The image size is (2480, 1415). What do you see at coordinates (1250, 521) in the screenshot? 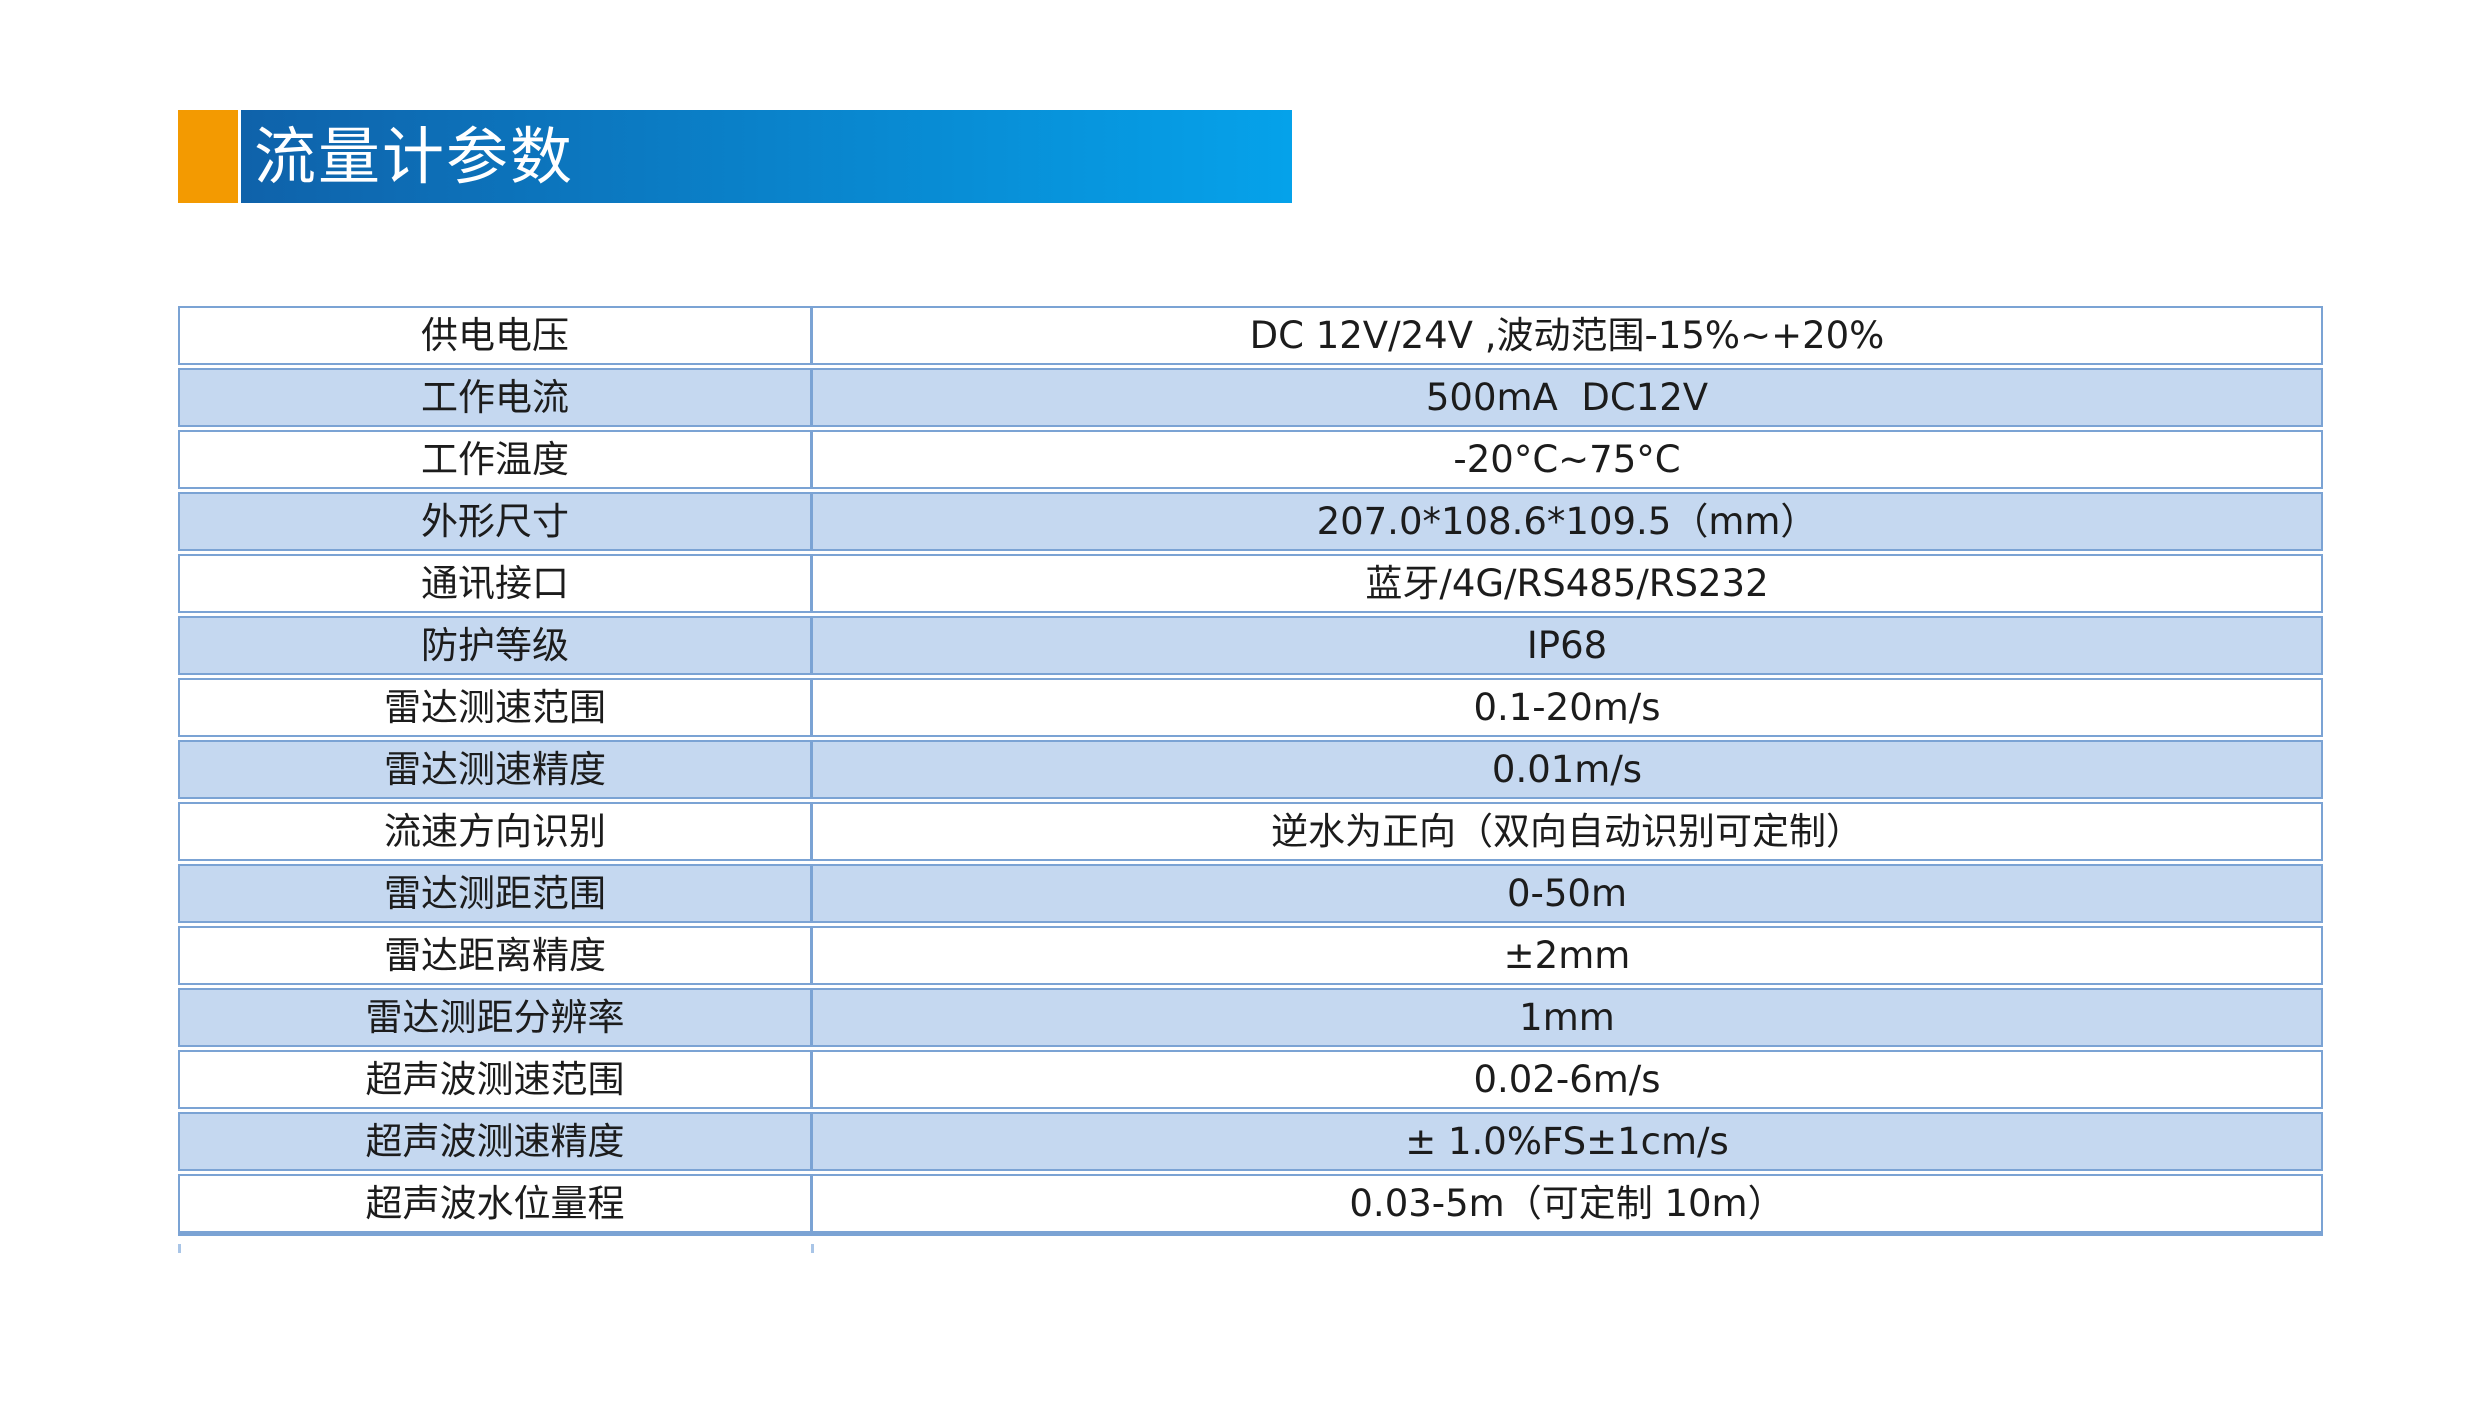
I see `table-row: 外形尺寸 207.0*108.6*109.5（mm）` at bounding box center [1250, 521].